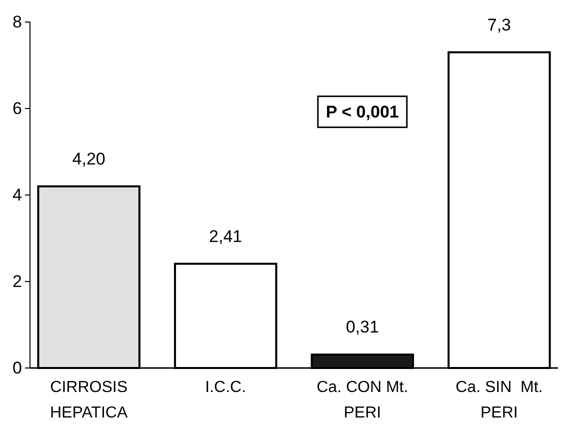 This screenshot has width=566, height=430. What do you see at coordinates (225, 236) in the screenshot?
I see `data-label: 2,41` at bounding box center [225, 236].